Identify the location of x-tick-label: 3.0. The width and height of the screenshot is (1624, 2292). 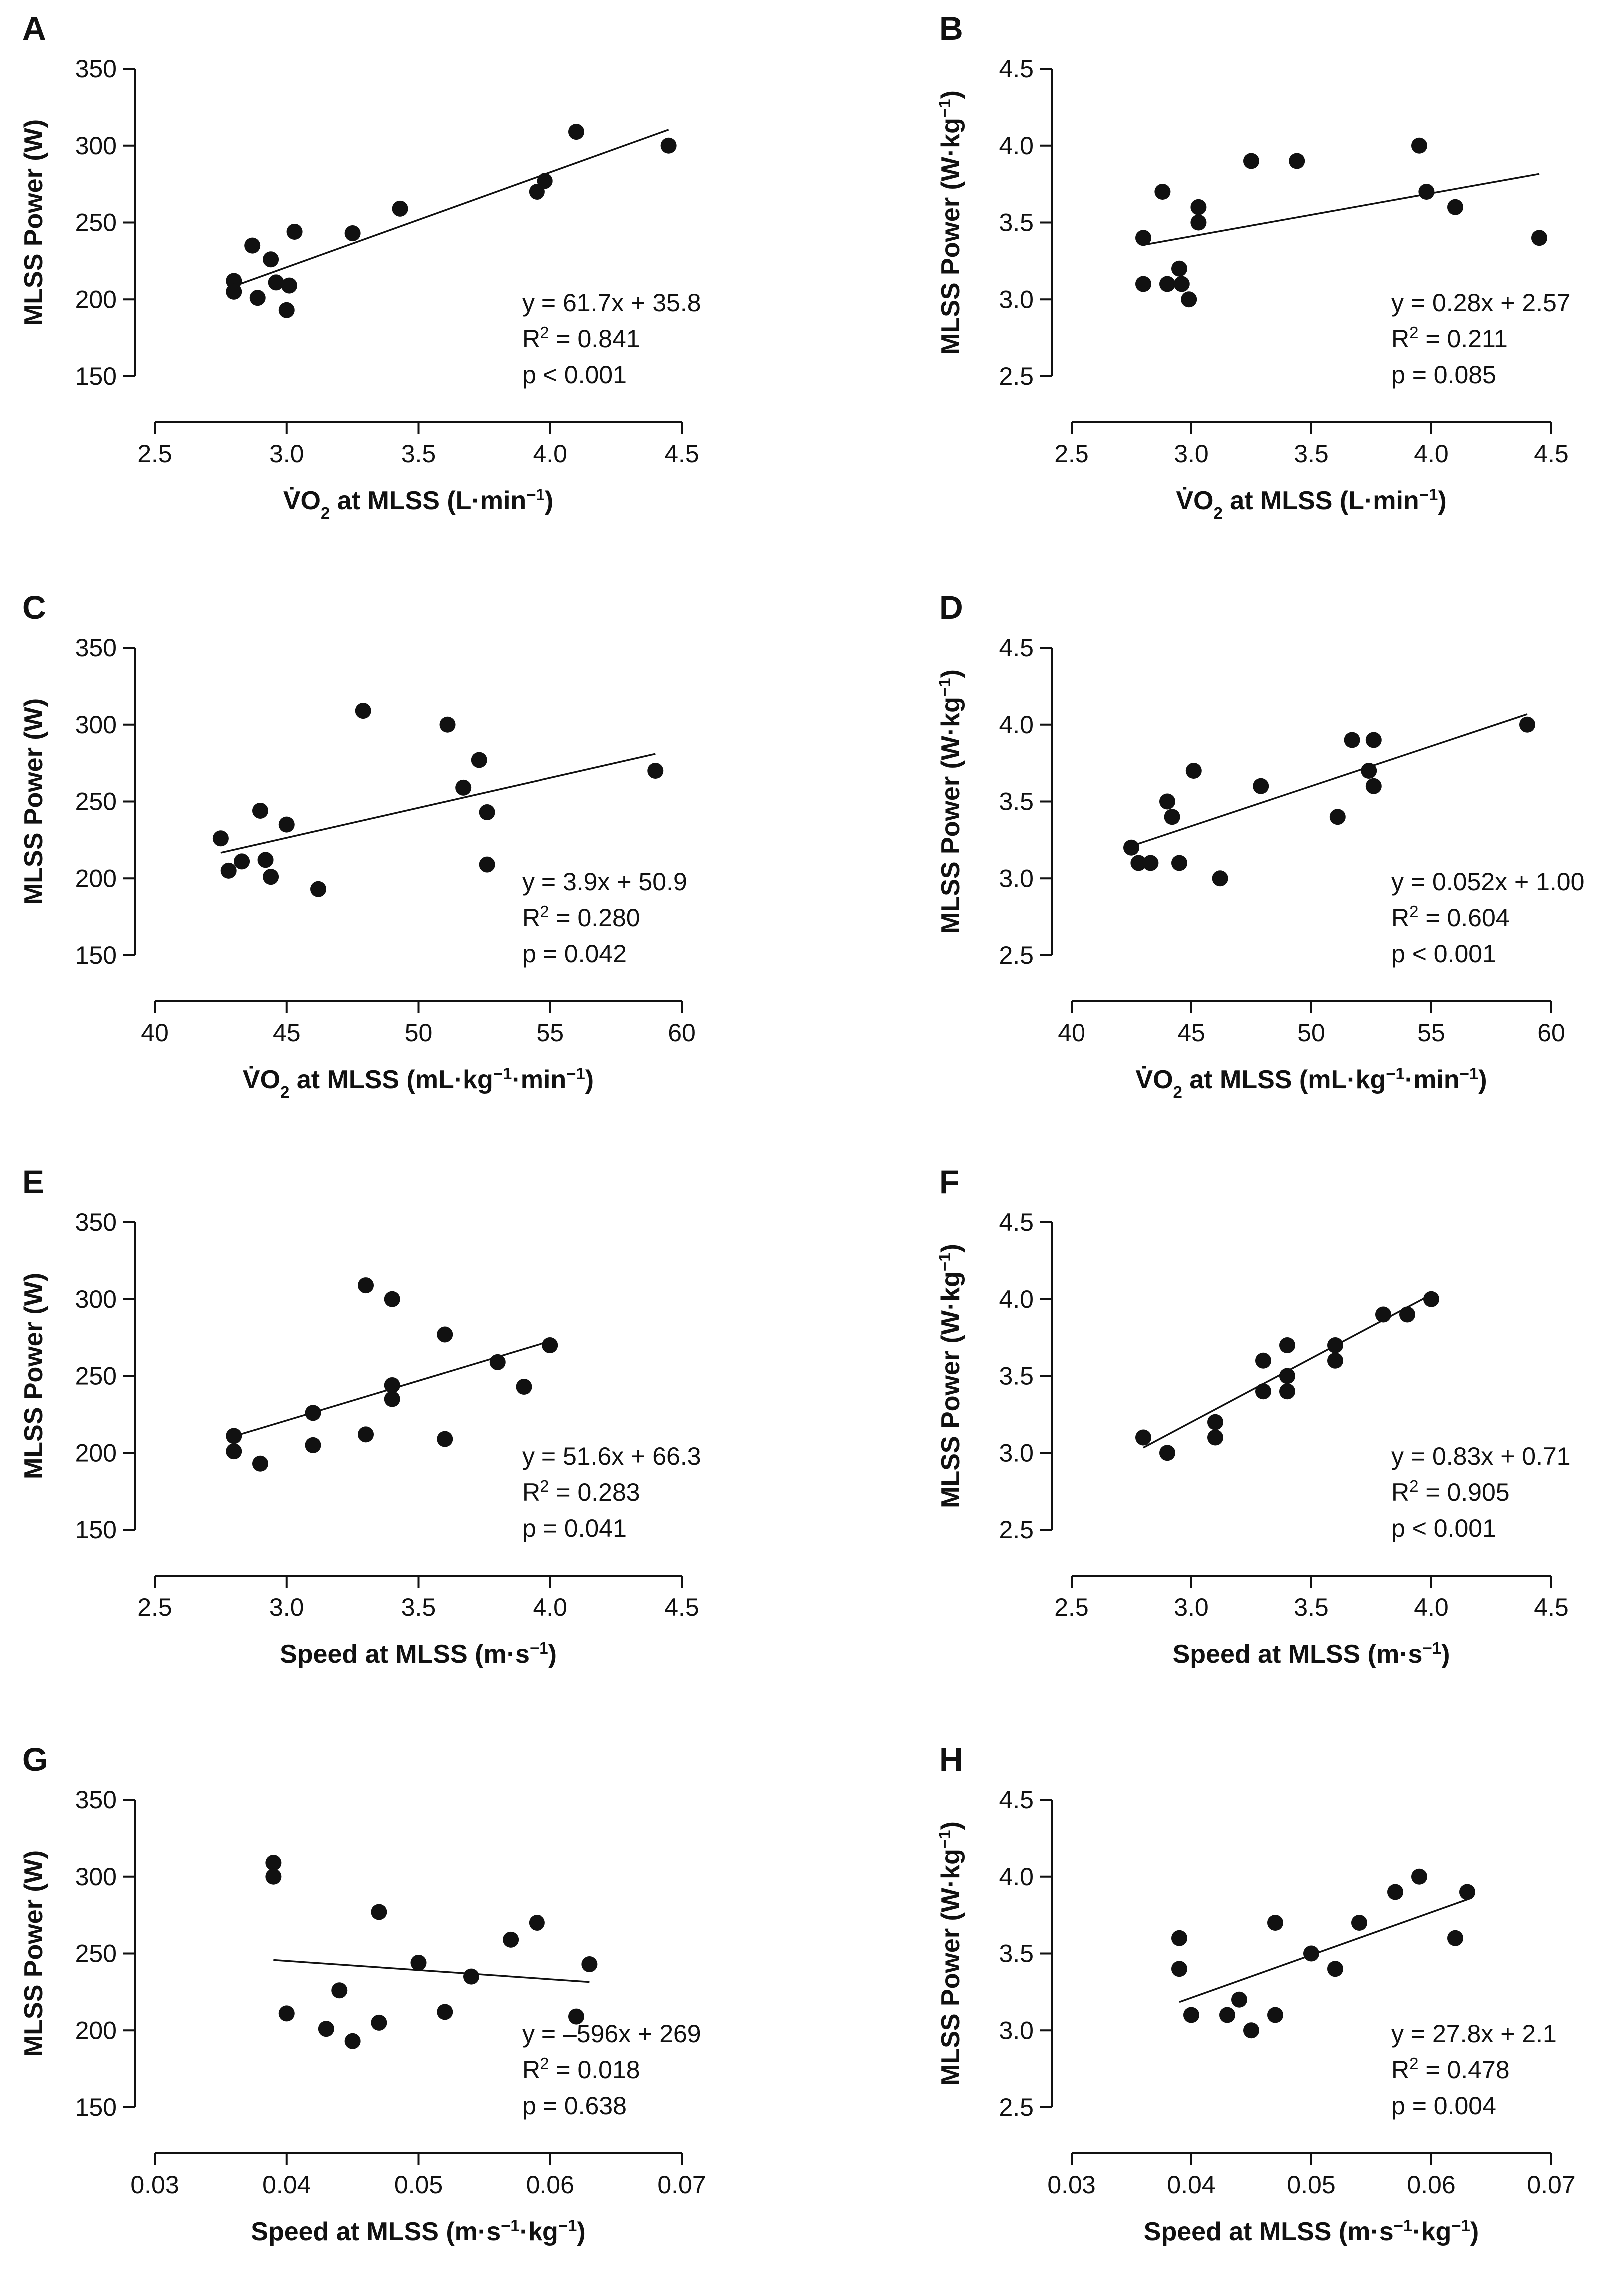
(1191, 1607).